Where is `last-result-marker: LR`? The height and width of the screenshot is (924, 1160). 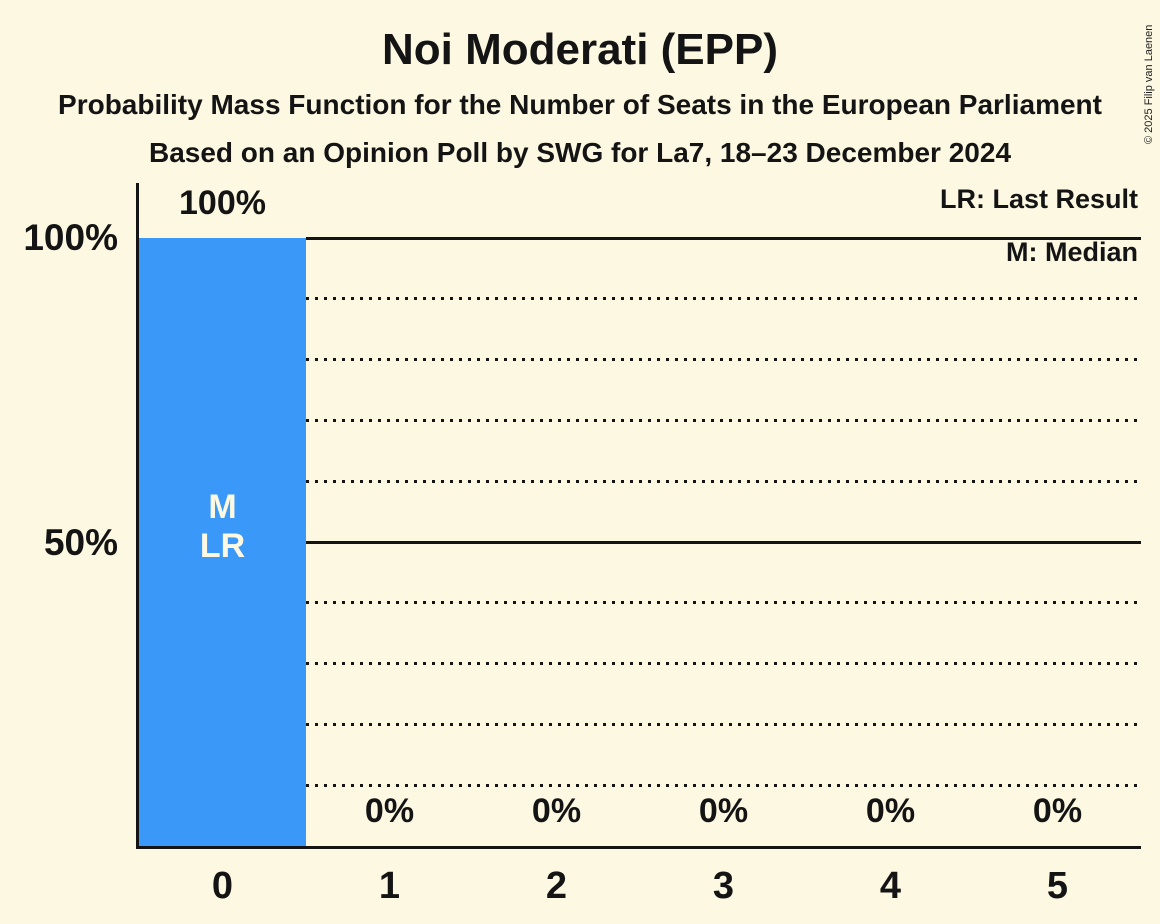 last-result-marker: LR is located at coordinates (222, 546).